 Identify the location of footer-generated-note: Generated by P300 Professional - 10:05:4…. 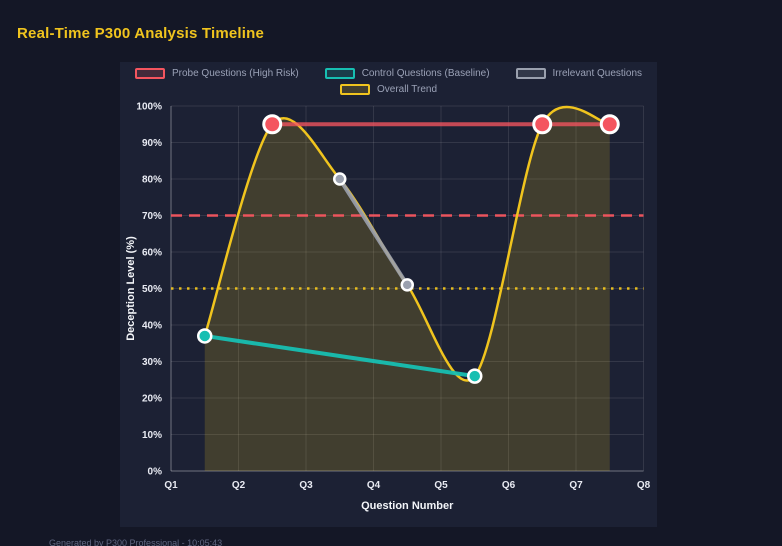
(136, 542).